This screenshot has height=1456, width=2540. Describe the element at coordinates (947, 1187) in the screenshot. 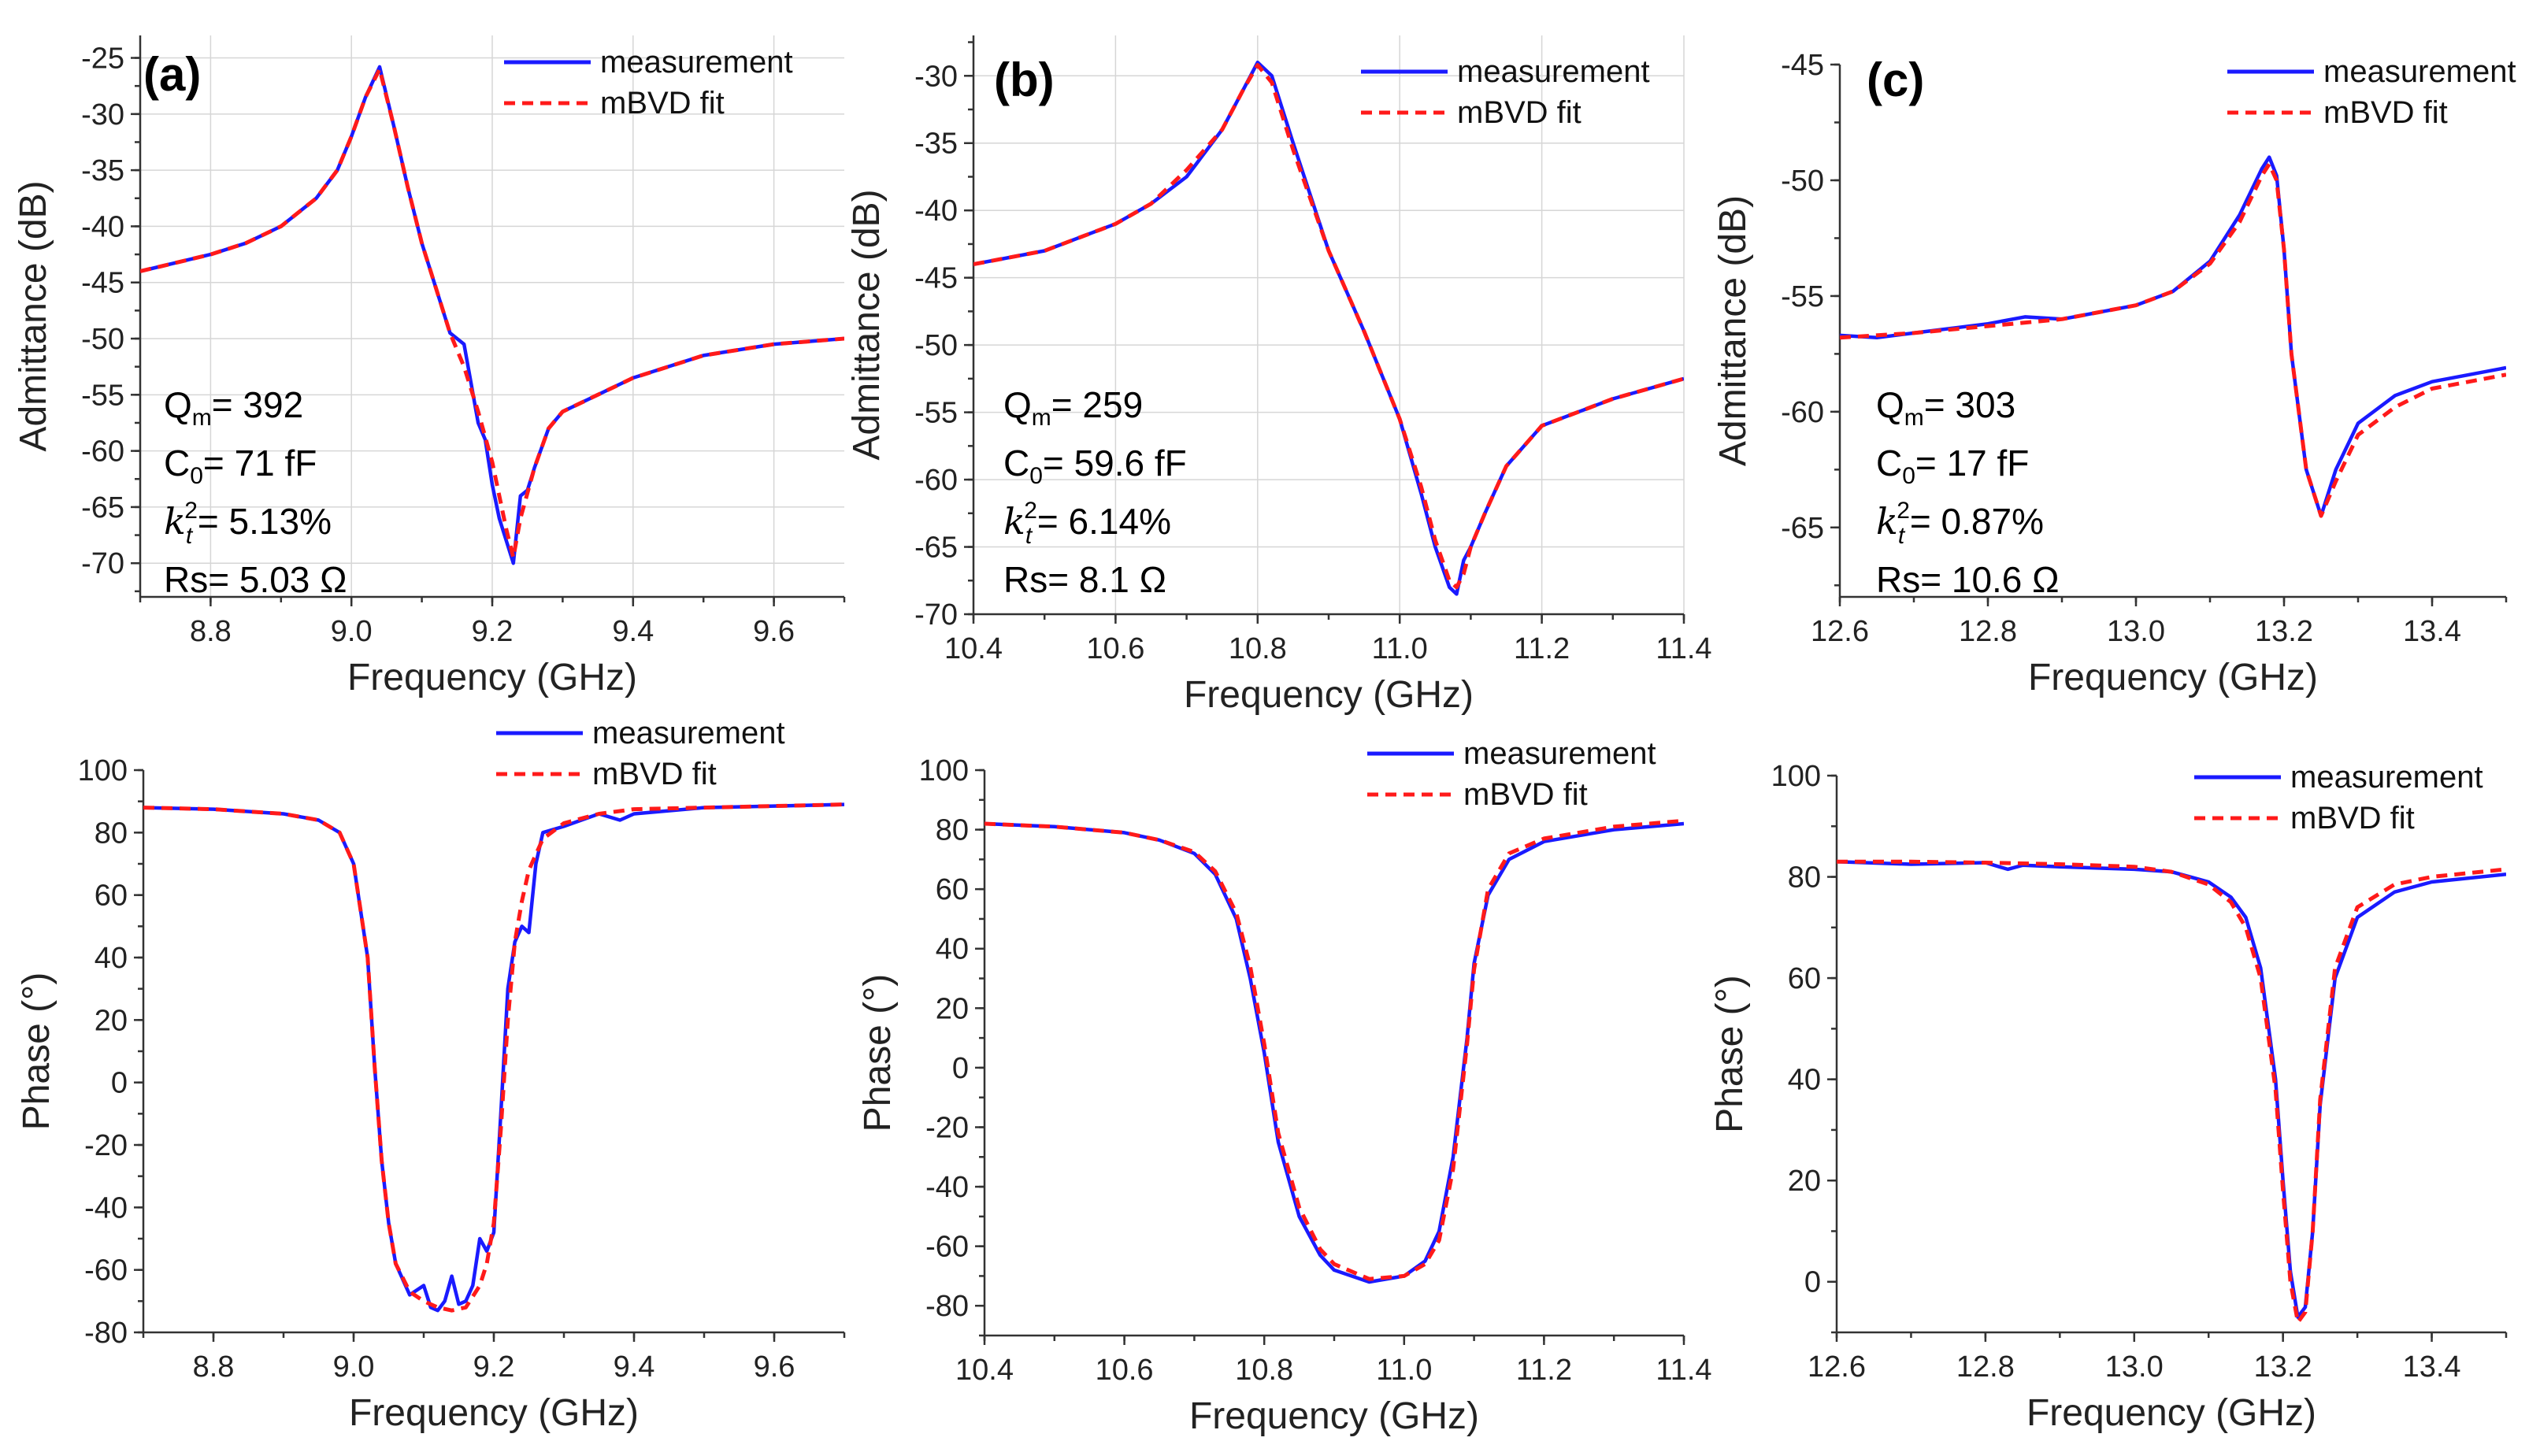

I see `y-tick-label: -40` at that location.